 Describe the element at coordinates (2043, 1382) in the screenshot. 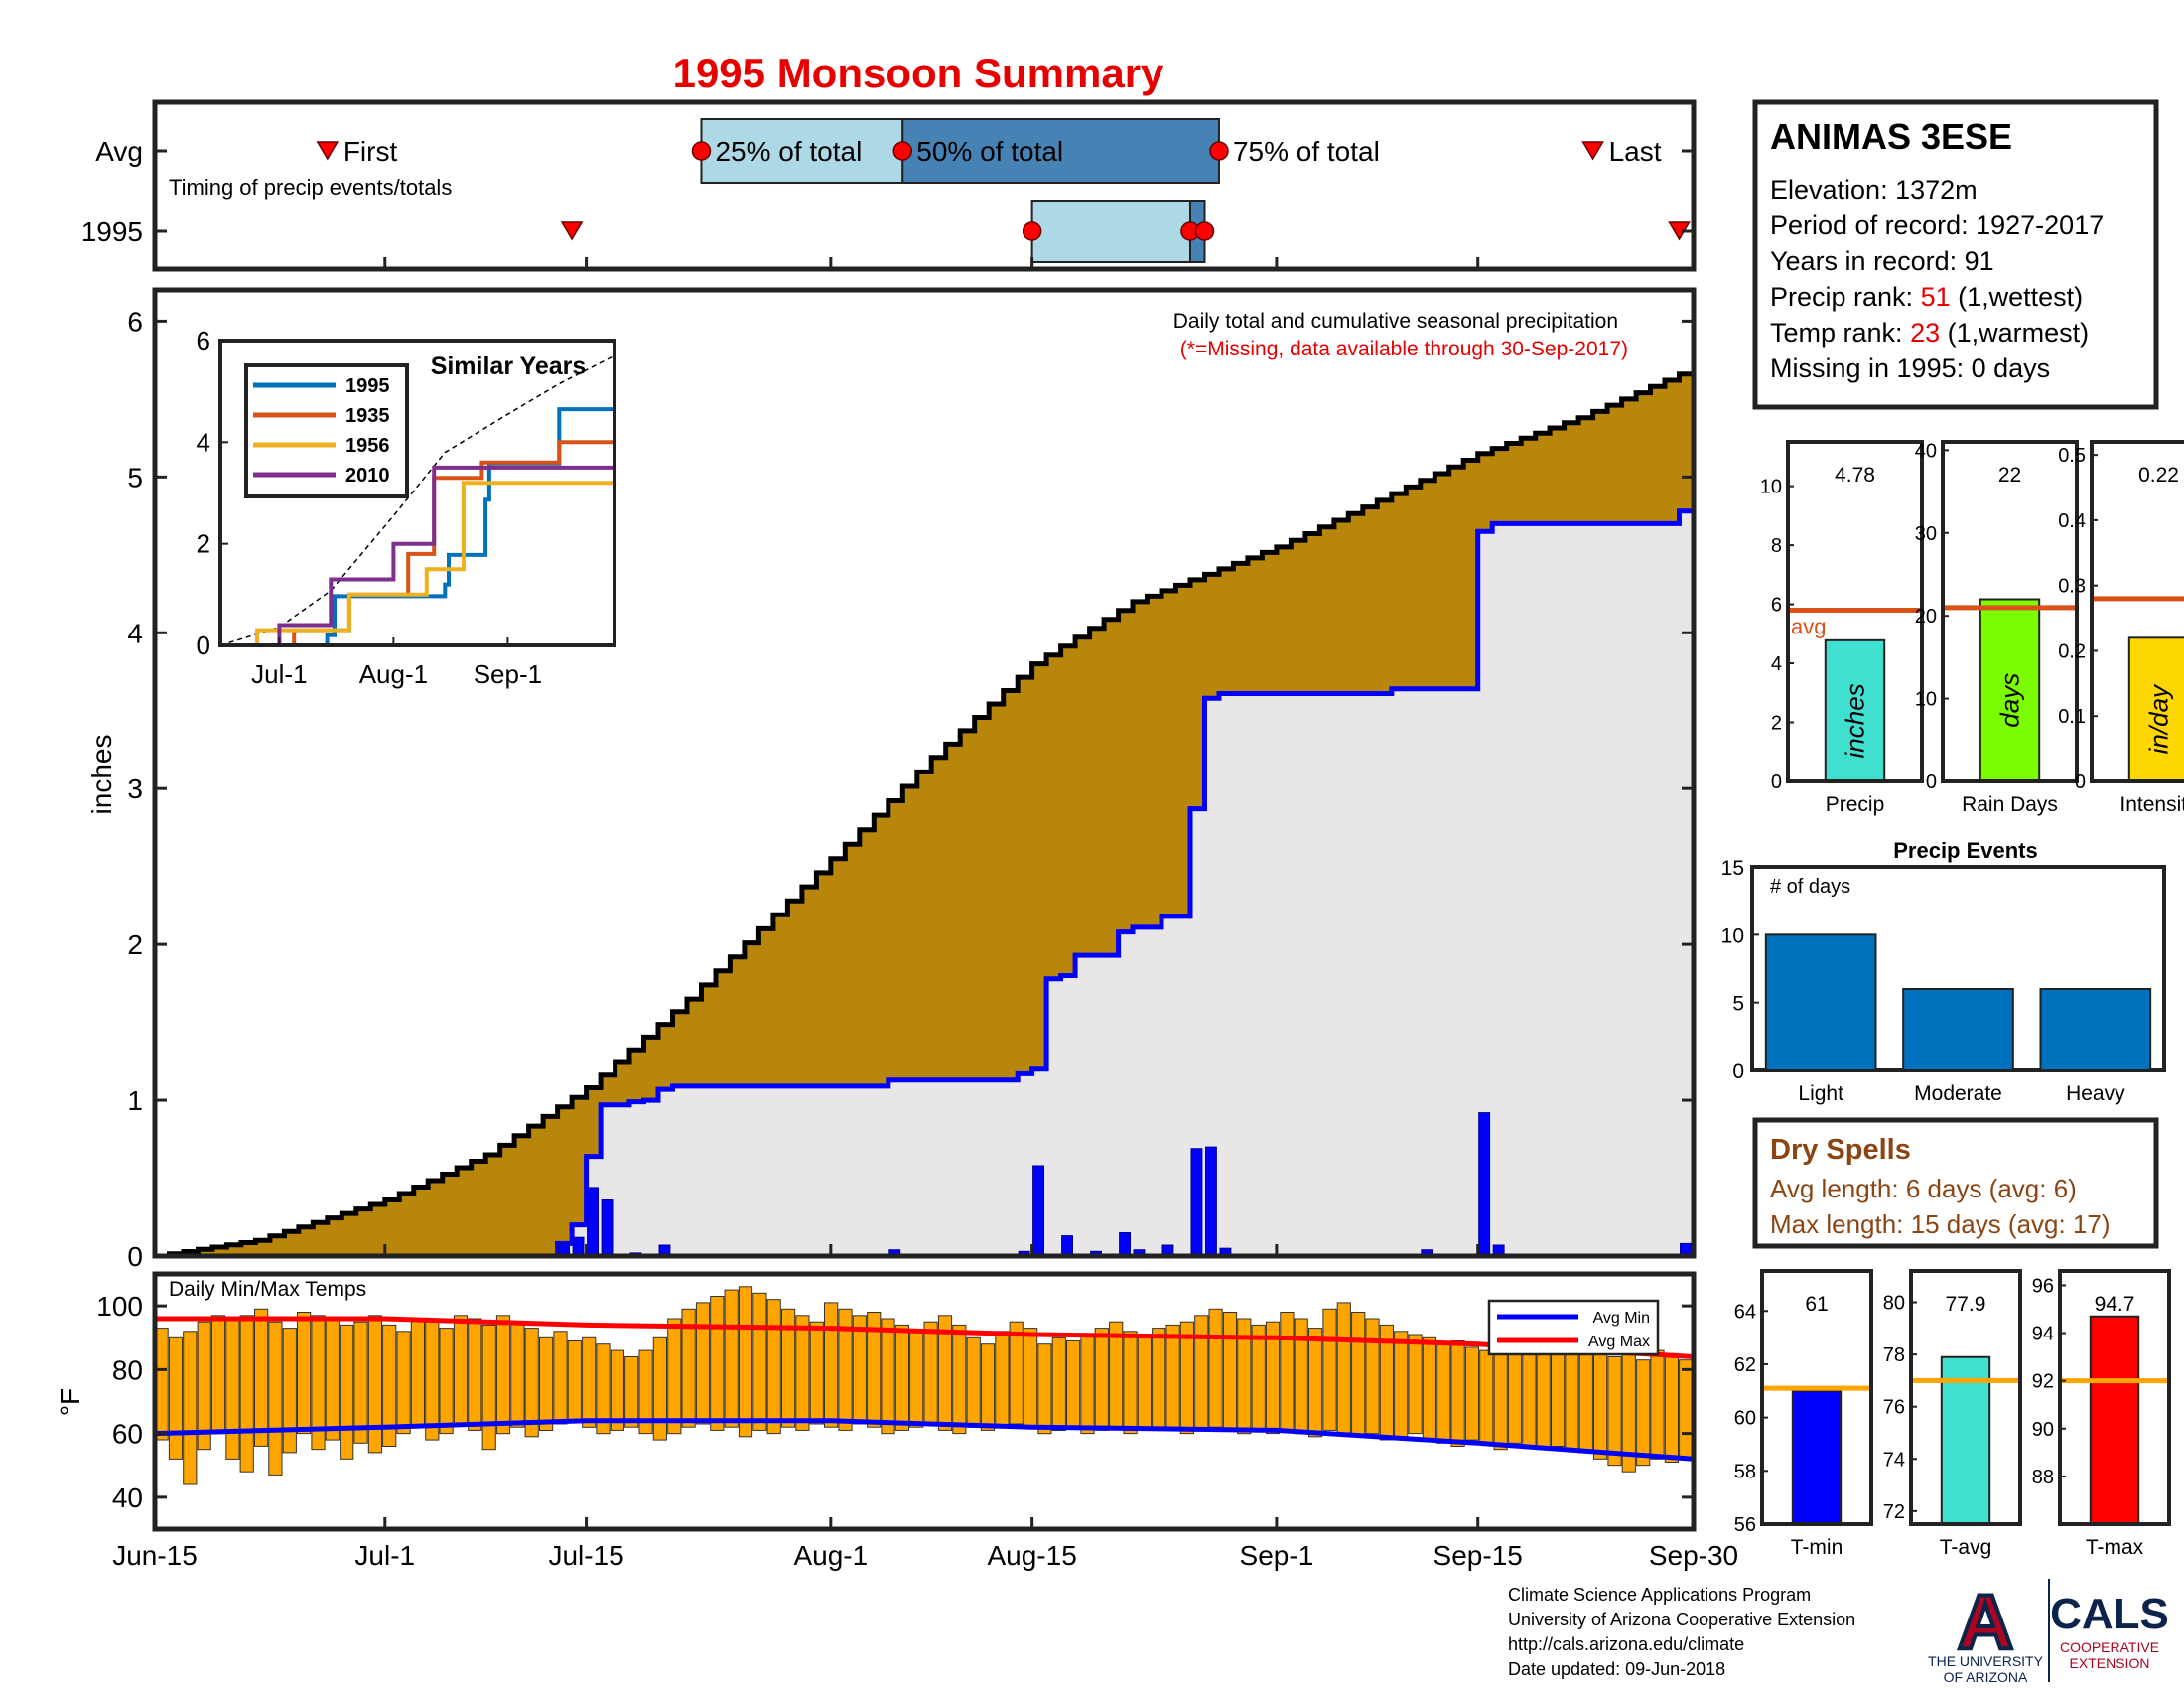

I see `summary_tmax-ytick-label: 92` at that location.